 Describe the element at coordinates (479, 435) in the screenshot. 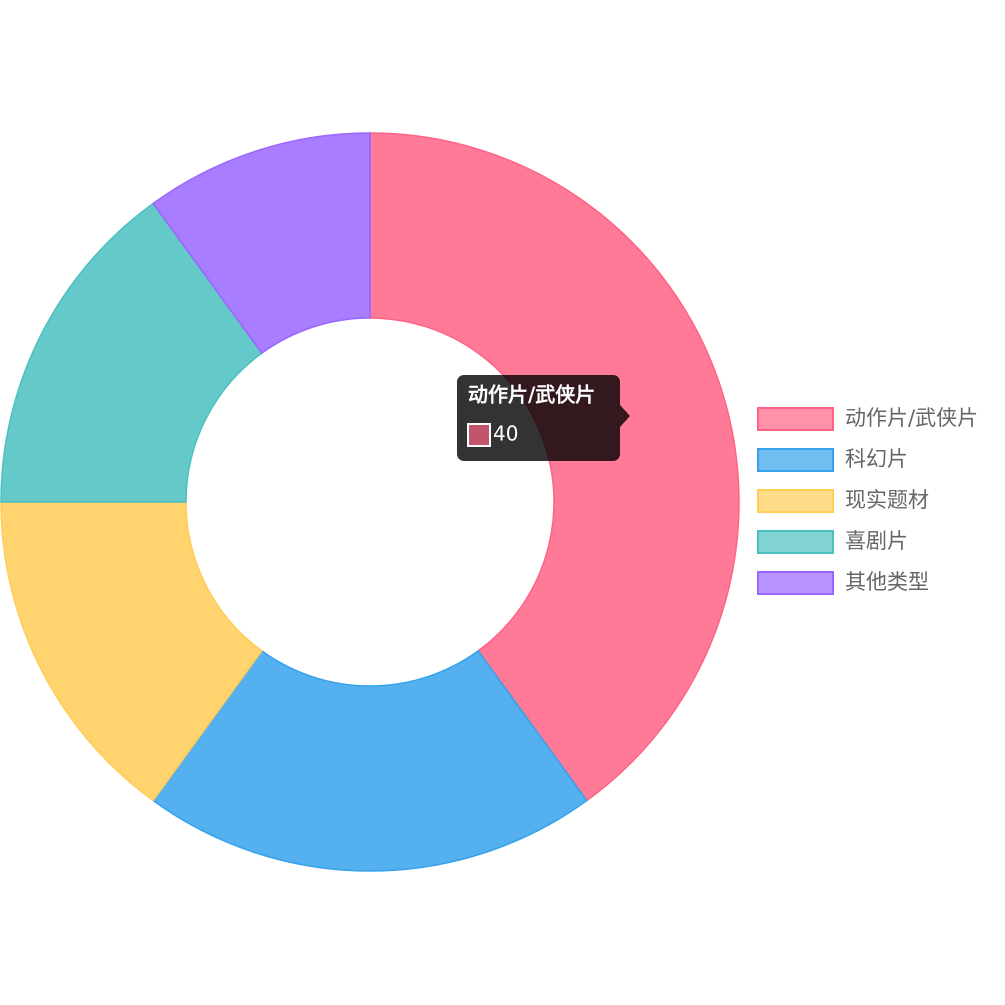

I see `tooltip-swatch` at that location.